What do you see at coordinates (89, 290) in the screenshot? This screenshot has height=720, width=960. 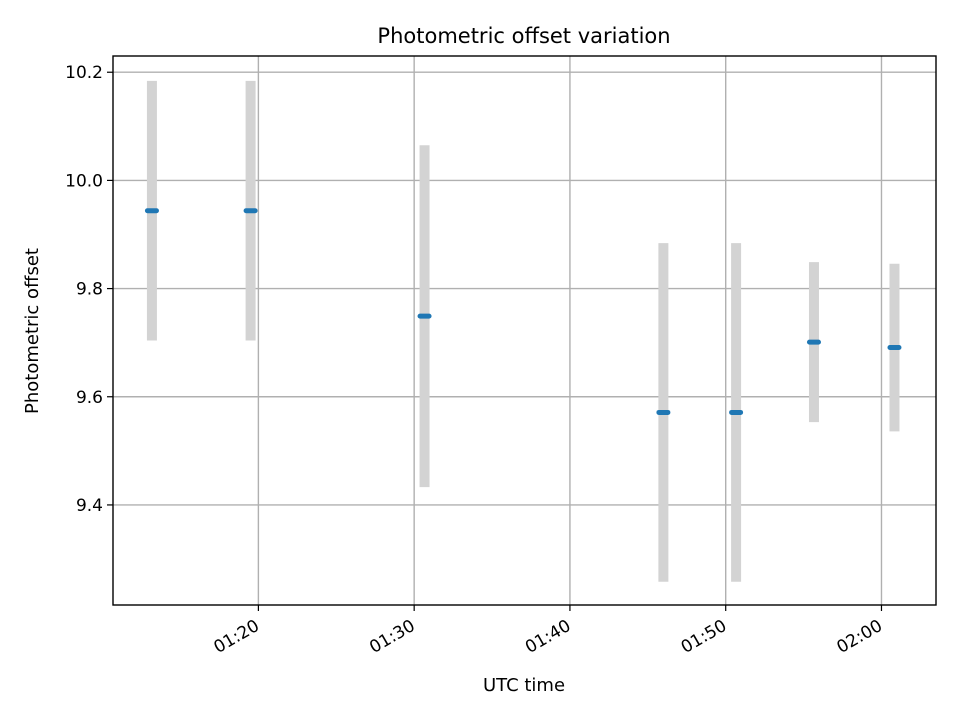 I see `y-tick-label: 9.8` at bounding box center [89, 290].